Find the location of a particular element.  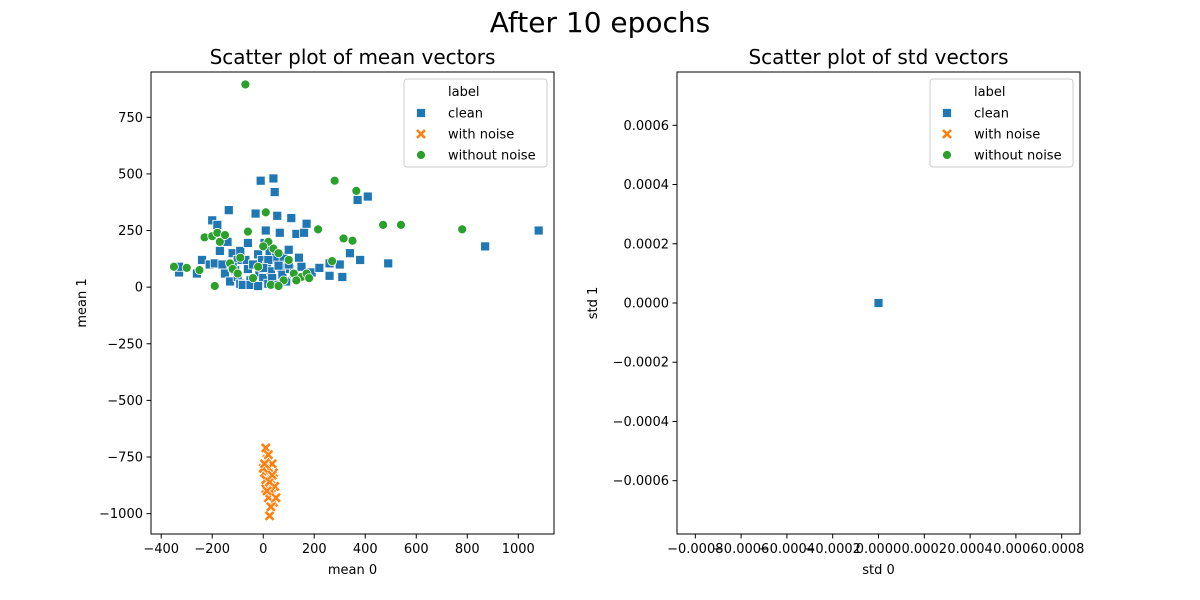

y-tick-label: 0.0006 is located at coordinates (647, 126).